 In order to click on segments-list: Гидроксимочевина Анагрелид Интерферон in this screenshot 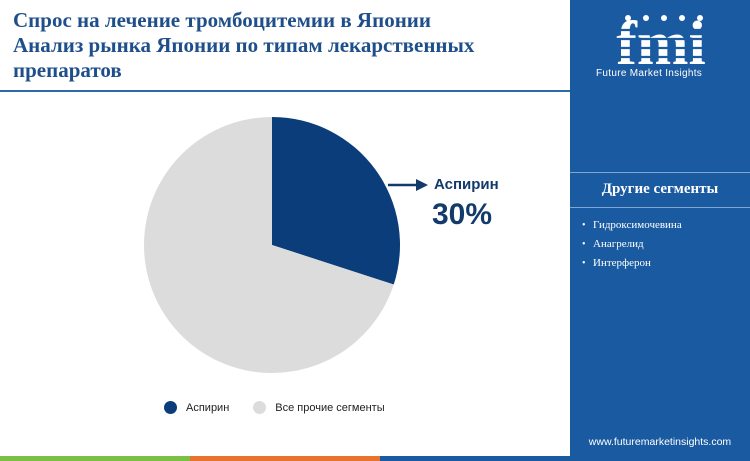, I will do `click(632, 244)`.